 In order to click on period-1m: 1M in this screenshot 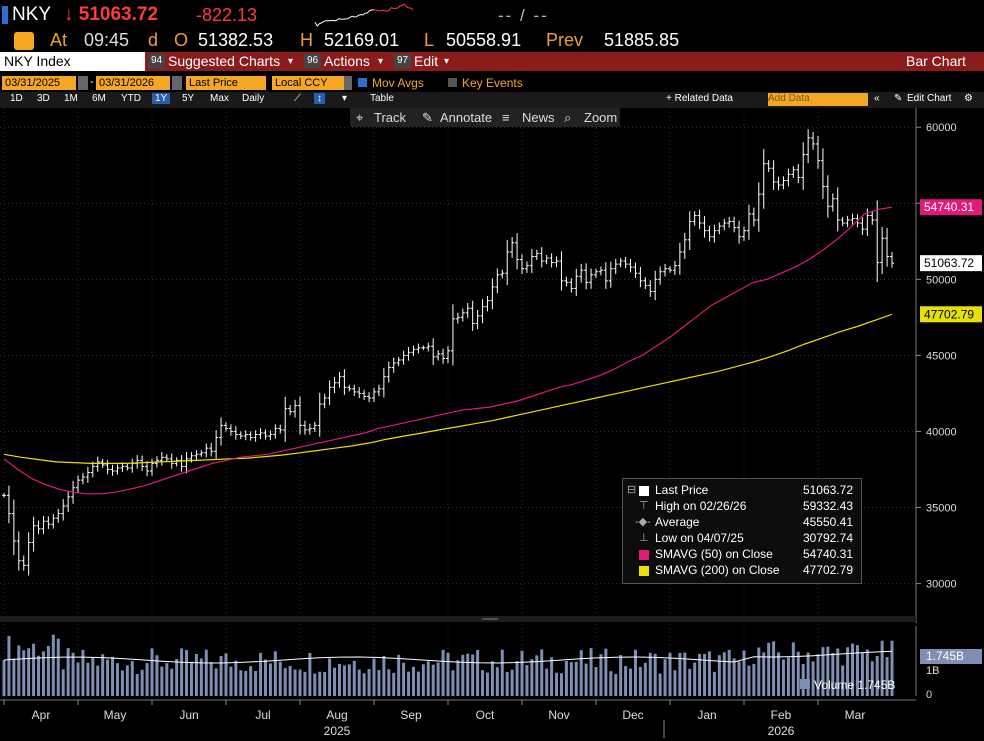, I will do `click(71, 98)`.